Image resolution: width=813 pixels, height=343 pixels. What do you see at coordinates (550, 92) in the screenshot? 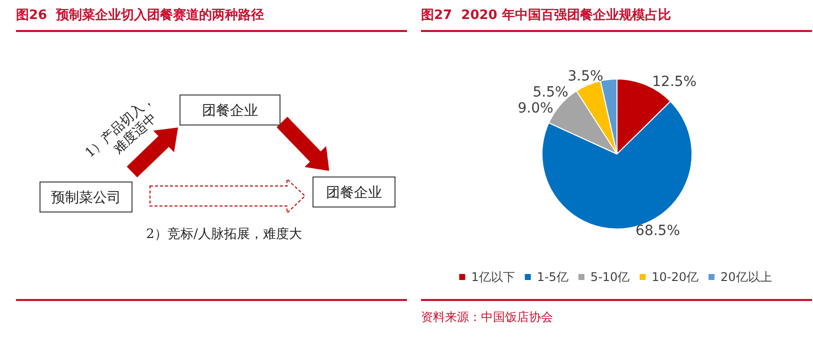
I see `data-label: 5.5%` at bounding box center [550, 92].